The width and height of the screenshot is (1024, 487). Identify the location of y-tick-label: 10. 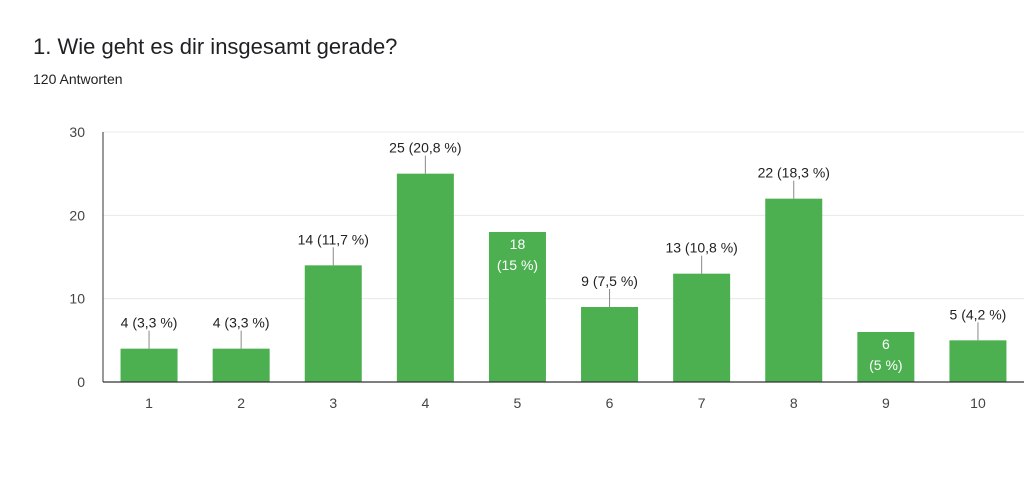
(77, 299).